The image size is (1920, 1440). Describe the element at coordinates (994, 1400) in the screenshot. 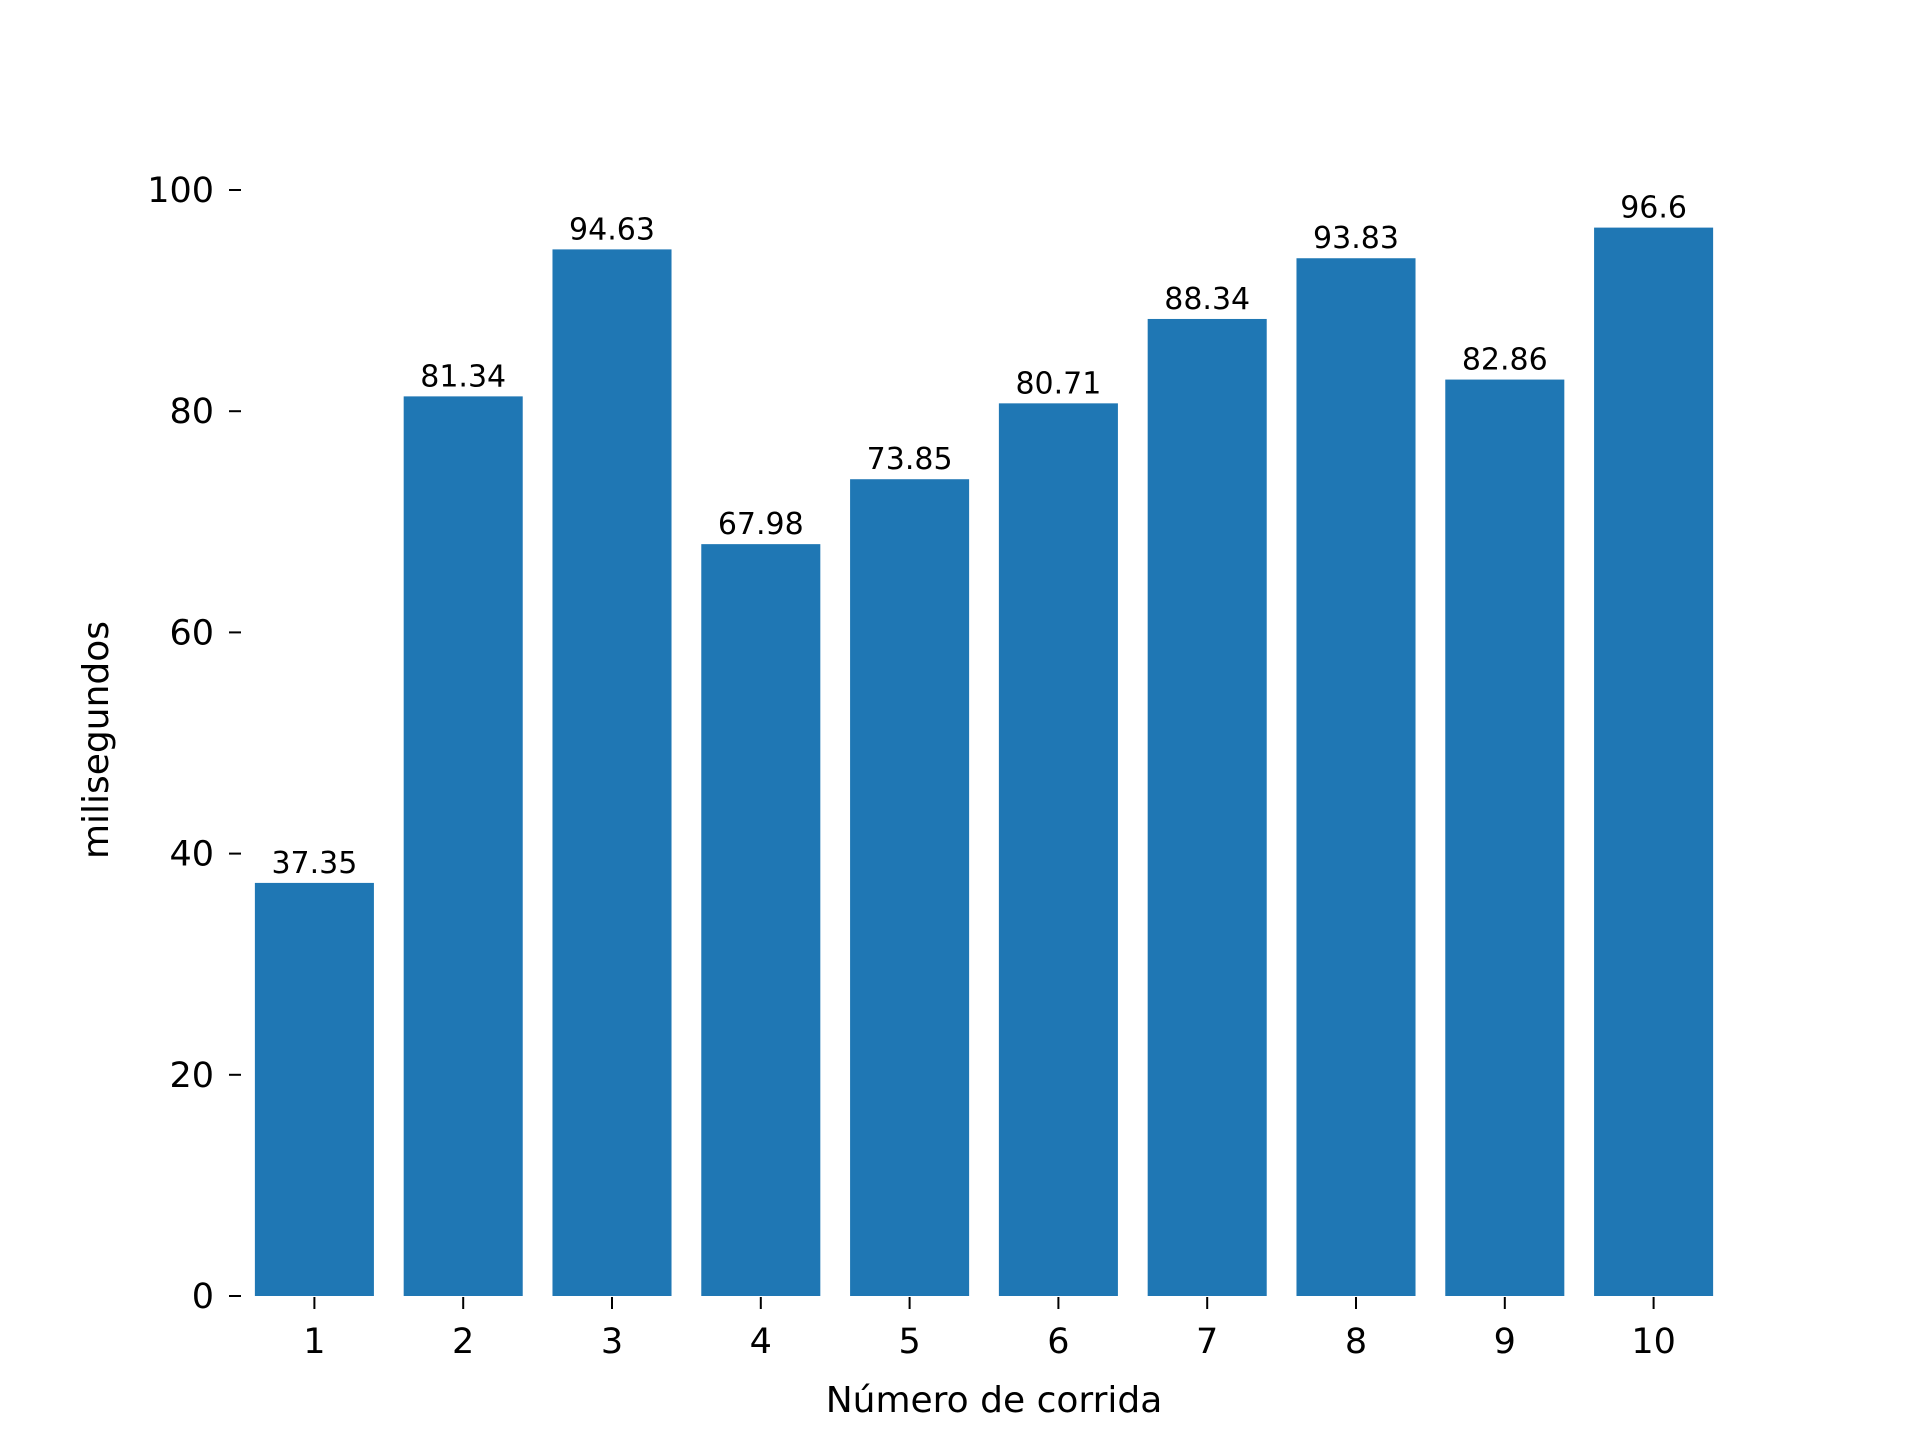

I see `x-axis-title: Número de corrida` at that location.